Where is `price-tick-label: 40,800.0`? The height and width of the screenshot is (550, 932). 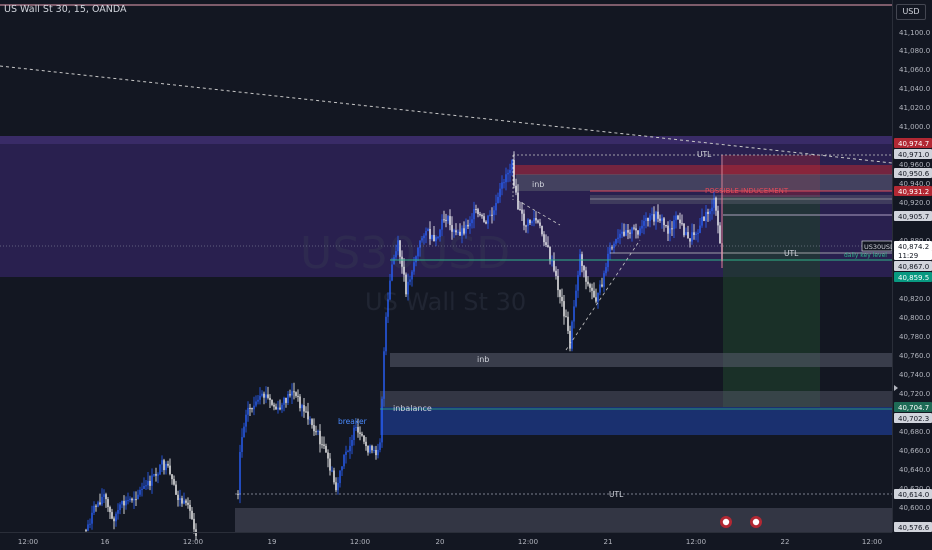
price-tick-label: 40,800.0 is located at coordinates (914, 318).